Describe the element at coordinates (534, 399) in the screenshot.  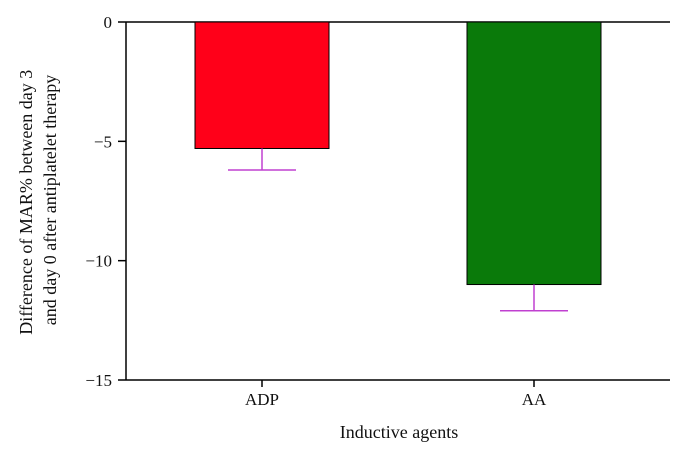
I see `x-tick-label: AA` at that location.